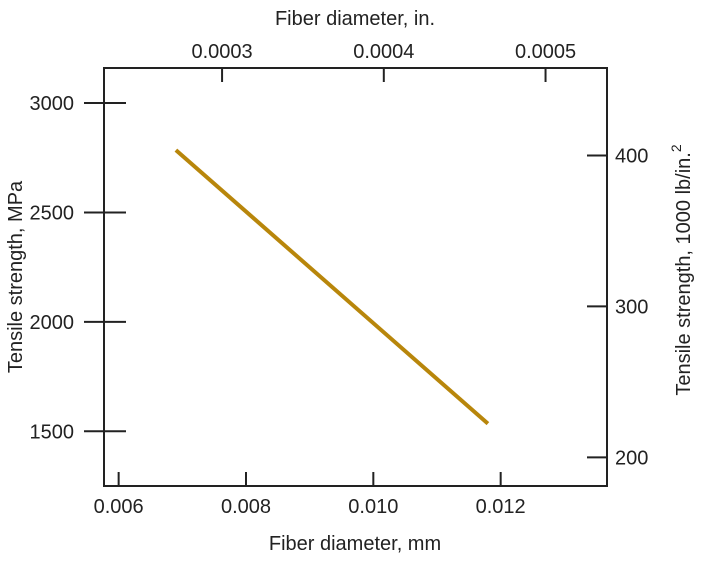 The image size is (702, 561). What do you see at coordinates (501, 507) in the screenshot?
I see `x-tick-label: 0.012` at bounding box center [501, 507].